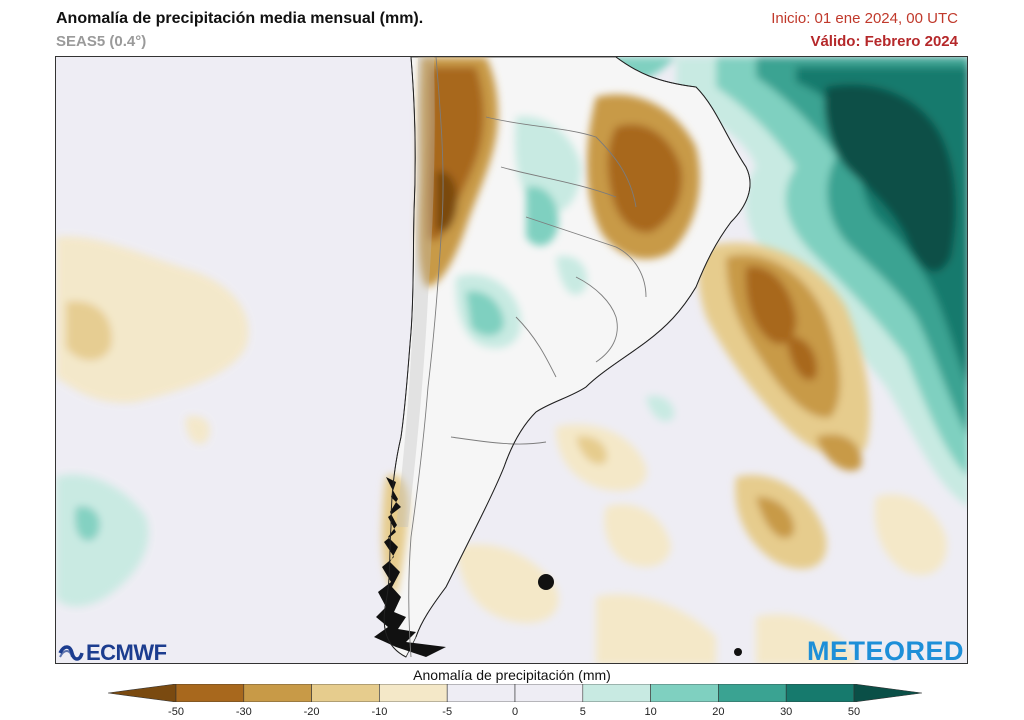 This screenshot has width=1024, height=720. What do you see at coordinates (126, 652) in the screenshot?
I see `ecmwf-logo-text: ECMWF` at bounding box center [126, 652].